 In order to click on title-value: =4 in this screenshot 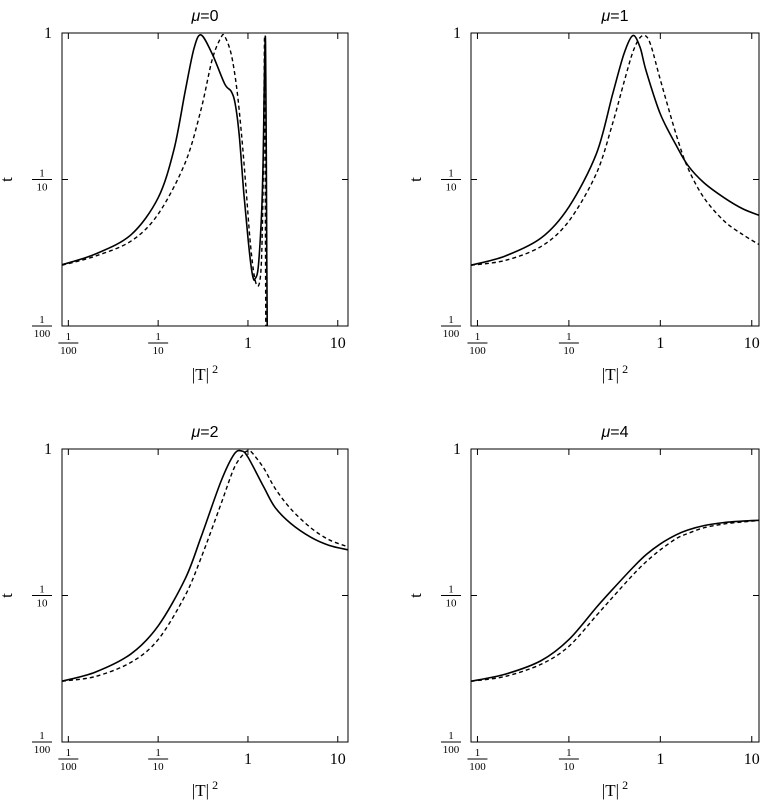, I will do `click(619, 432)`.